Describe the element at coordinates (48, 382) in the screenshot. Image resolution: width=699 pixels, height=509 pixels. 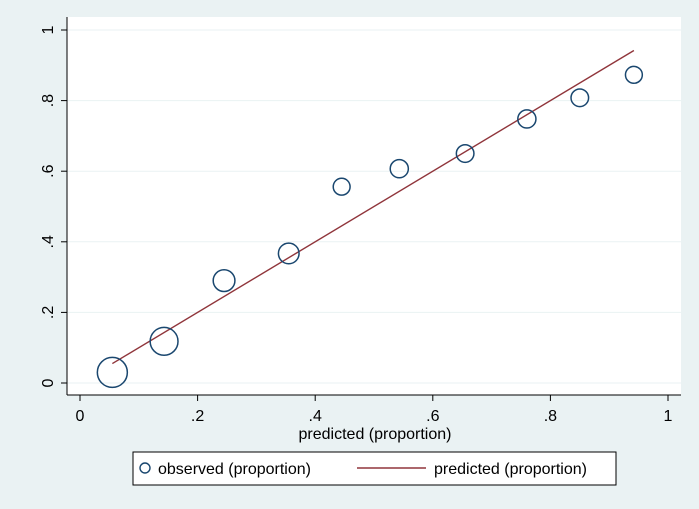
I see `y-tick-label-0: 0` at that location.